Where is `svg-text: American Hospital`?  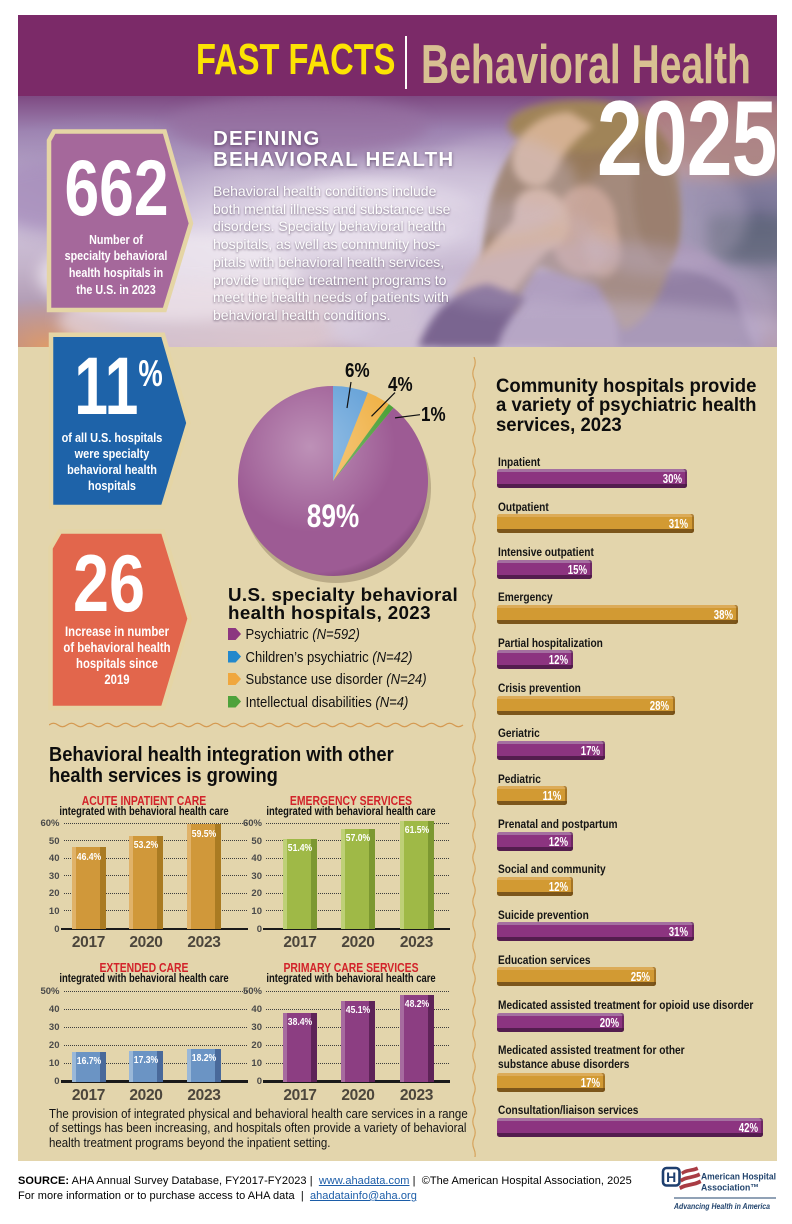
svg-text: American Hospital is located at coordinates (738, 1177).